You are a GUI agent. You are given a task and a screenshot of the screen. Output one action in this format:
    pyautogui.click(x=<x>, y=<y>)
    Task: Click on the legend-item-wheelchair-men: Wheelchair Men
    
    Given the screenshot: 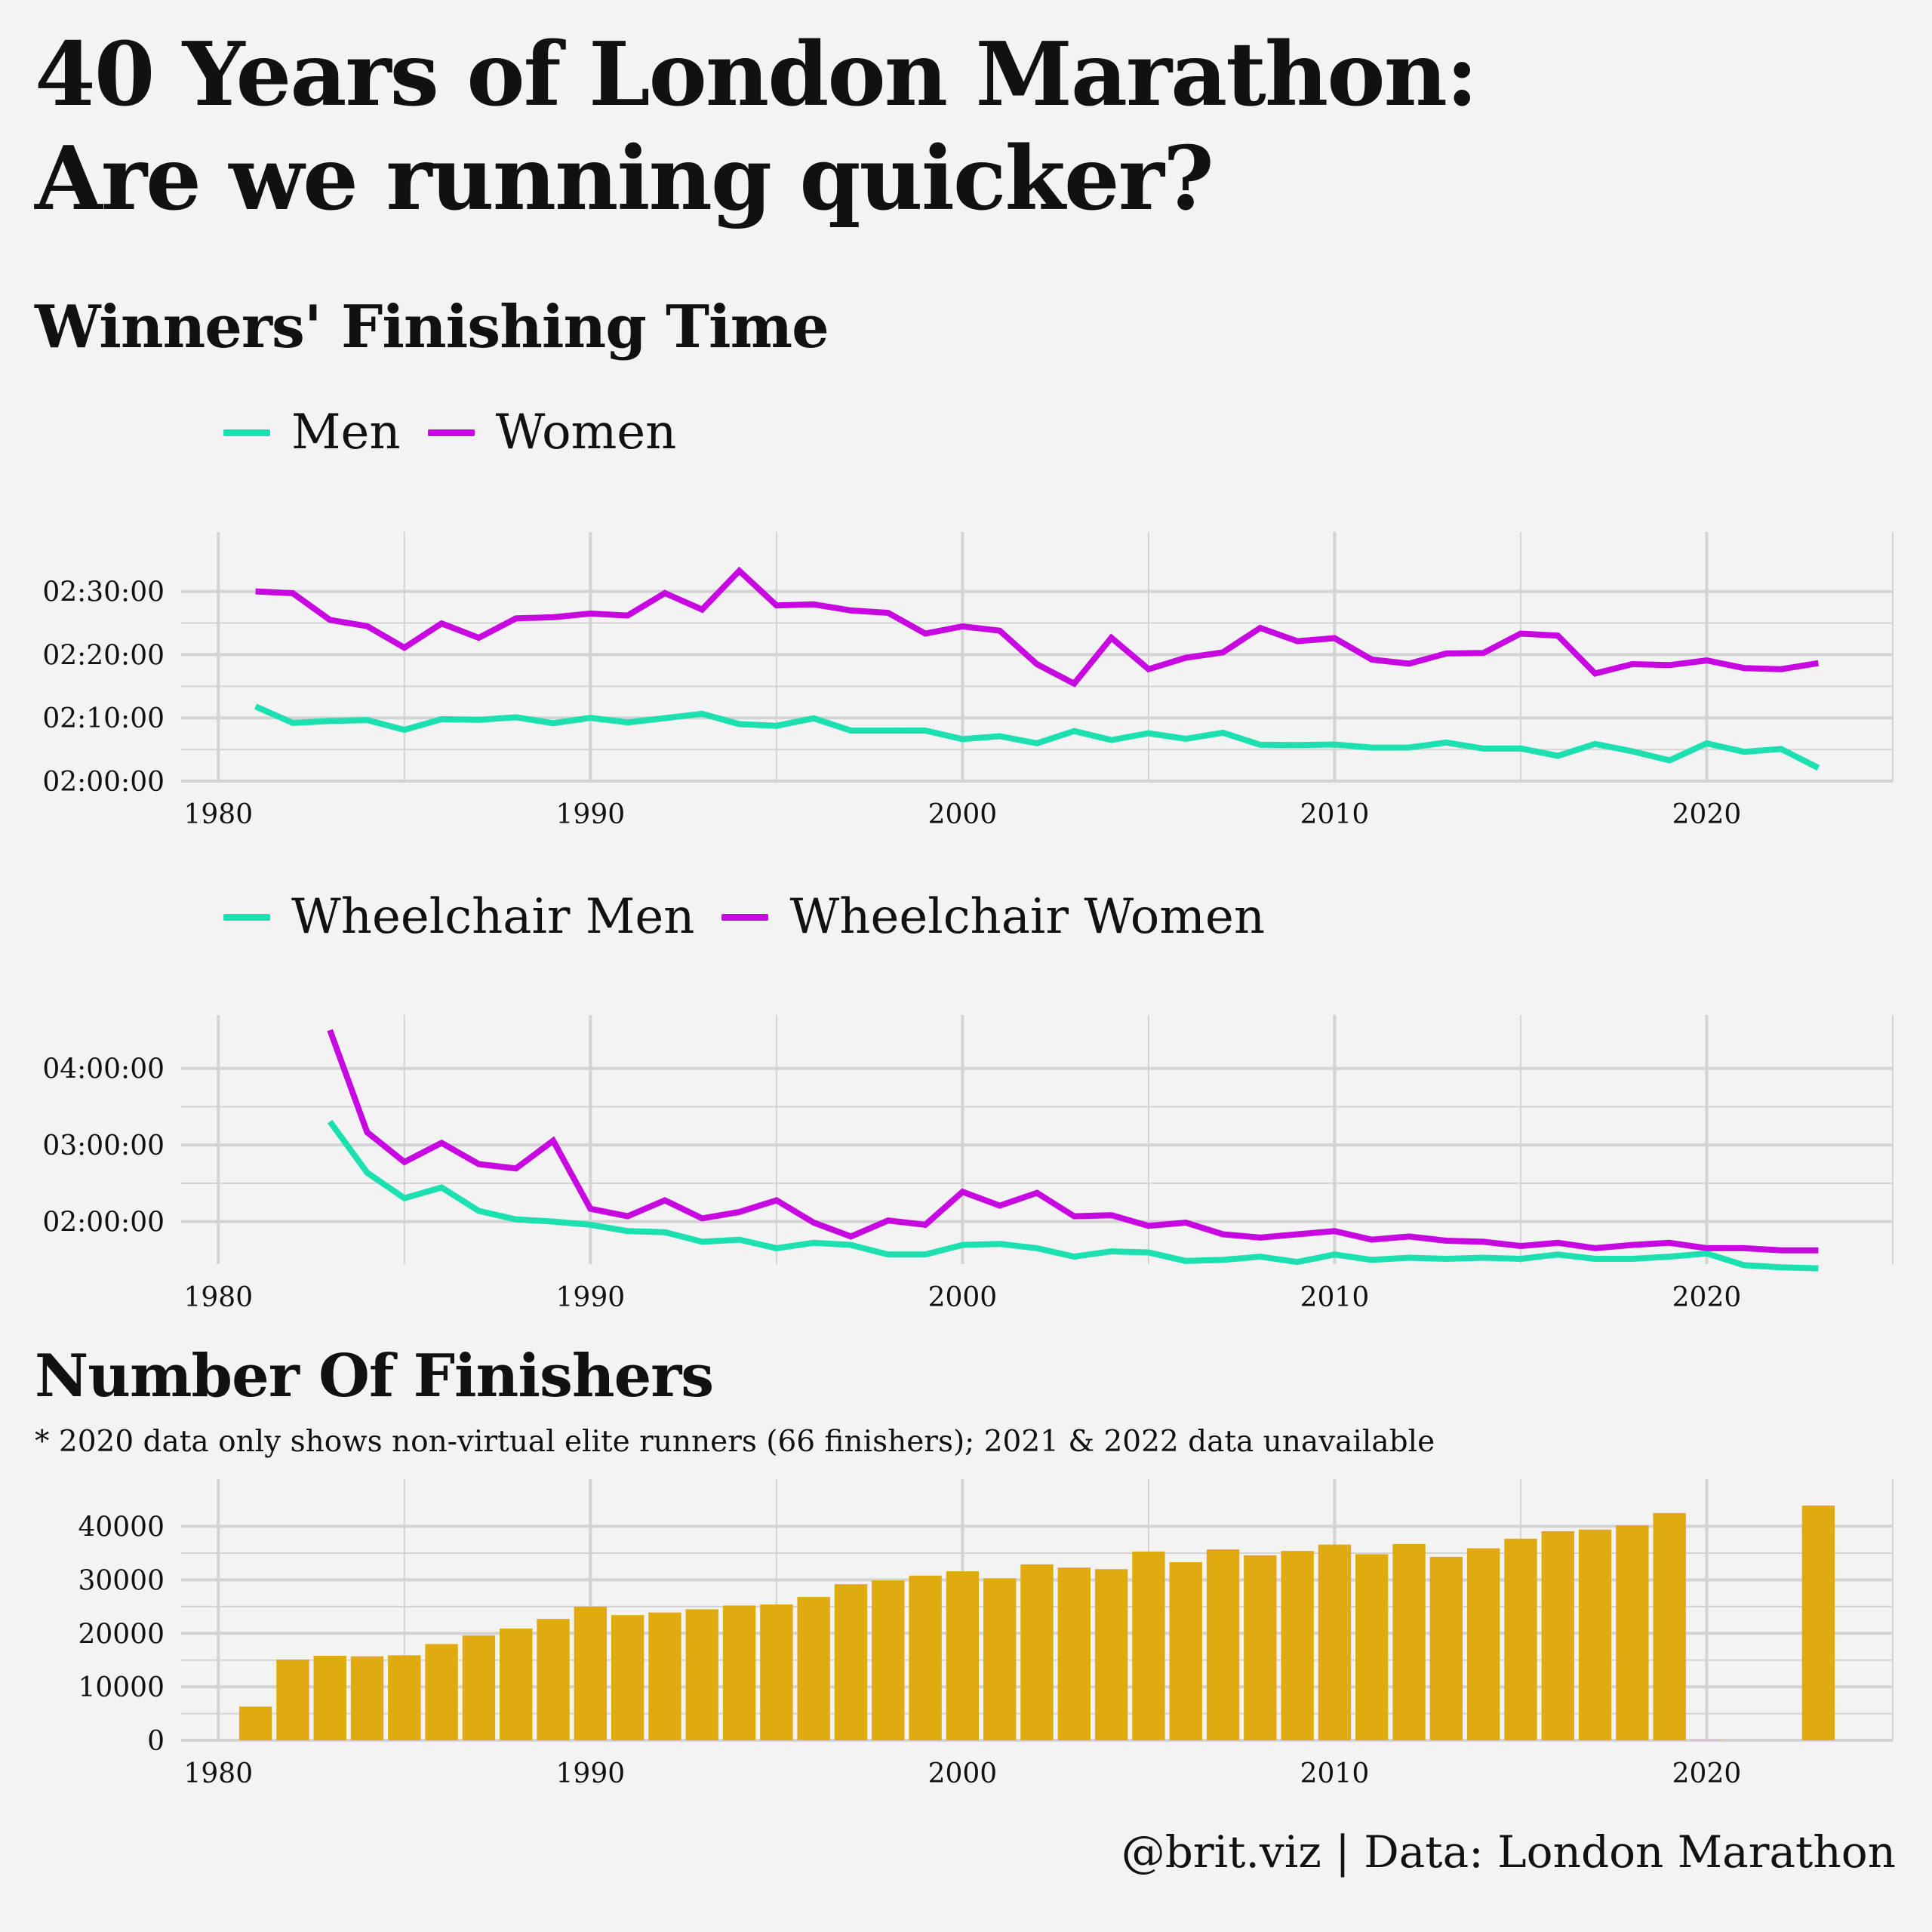 What is the action you would take?
    pyautogui.click(x=458, y=917)
    